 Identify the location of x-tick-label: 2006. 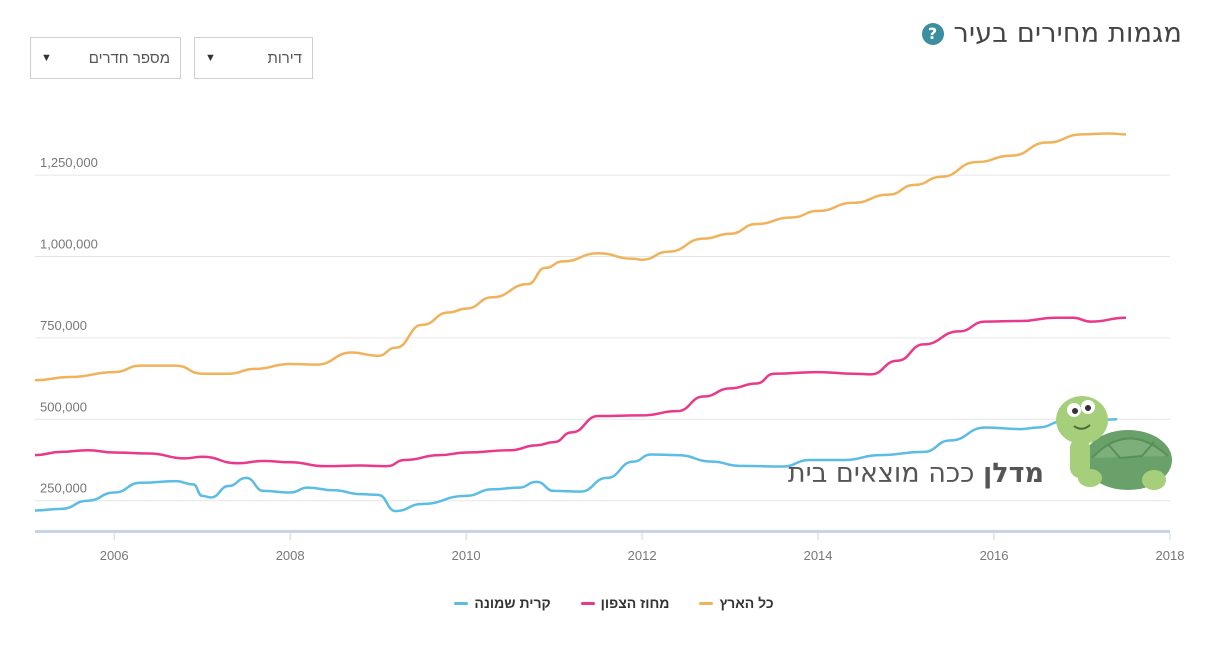
(114, 555).